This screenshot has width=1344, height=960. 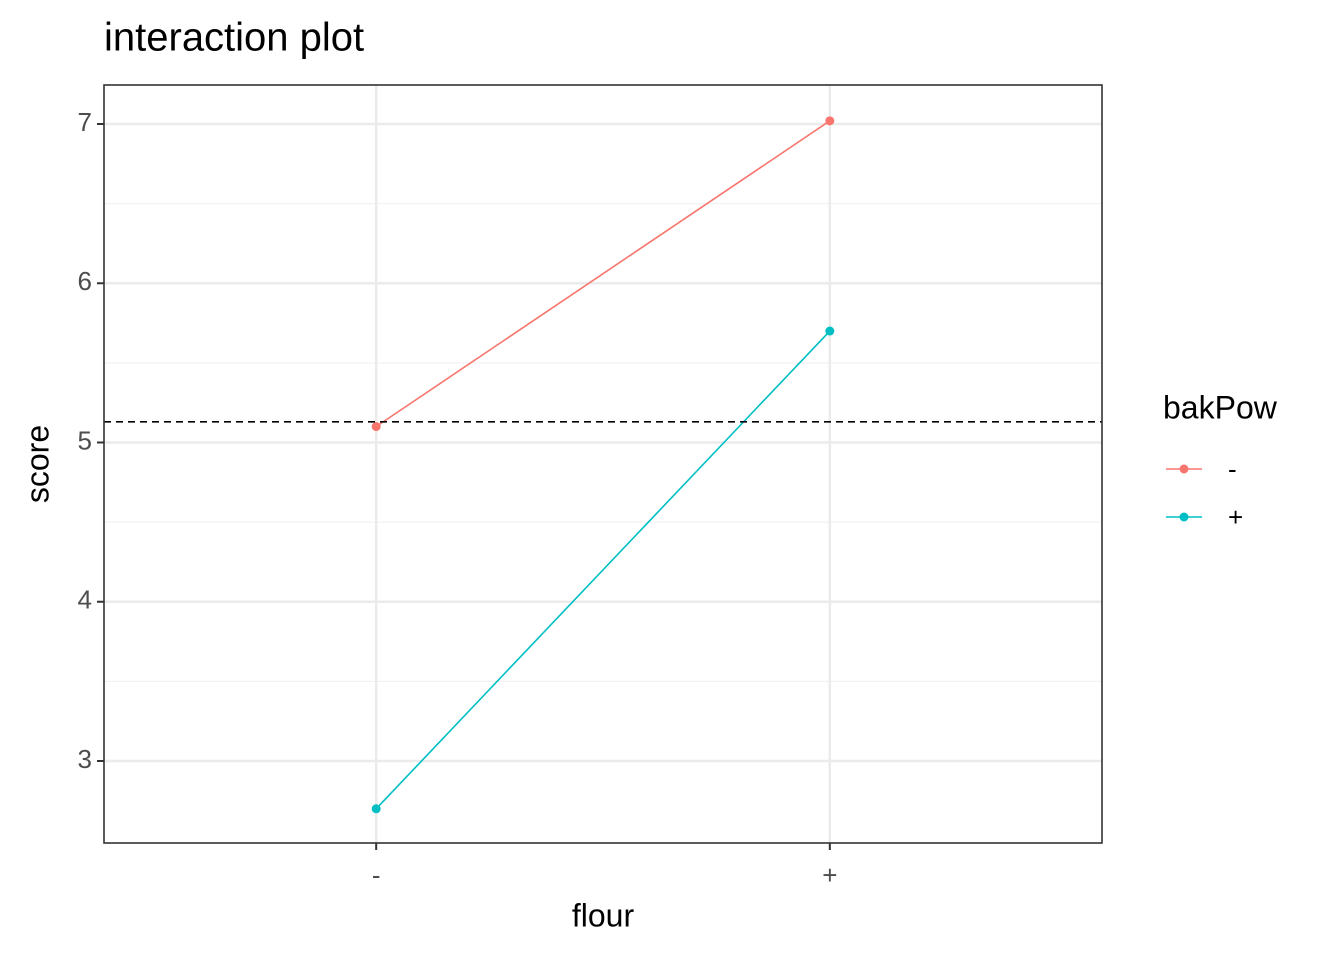 I want to click on legend-title: bakPow, so click(x=1220, y=407).